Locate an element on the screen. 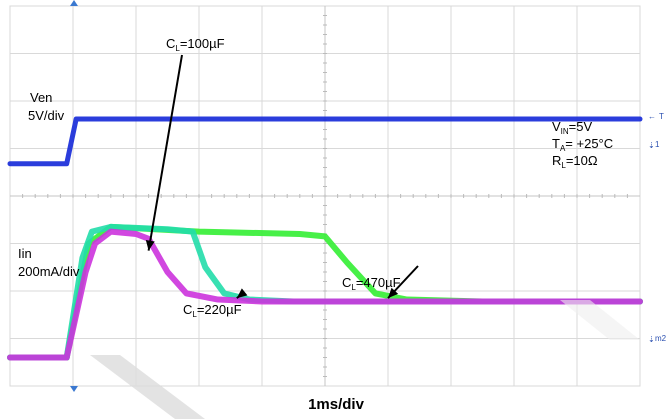 This screenshot has width=670, height=419. trace-ven is located at coordinates (325, 141).